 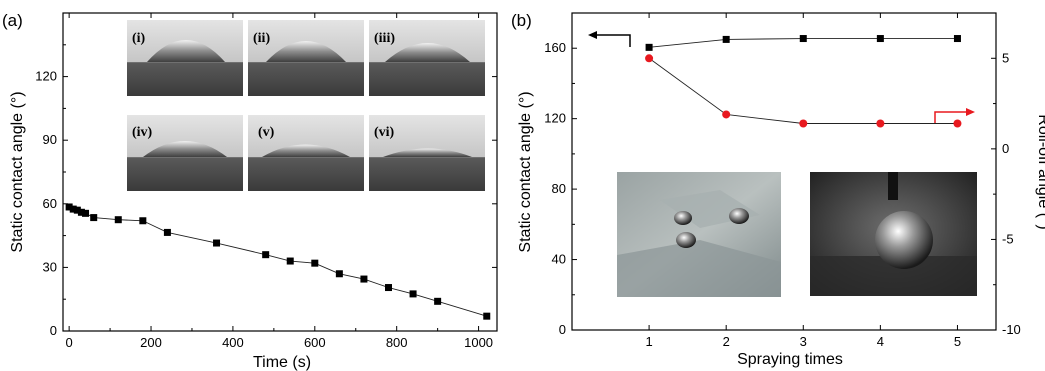 I want to click on inset-label-i: (i), so click(x=139, y=38).